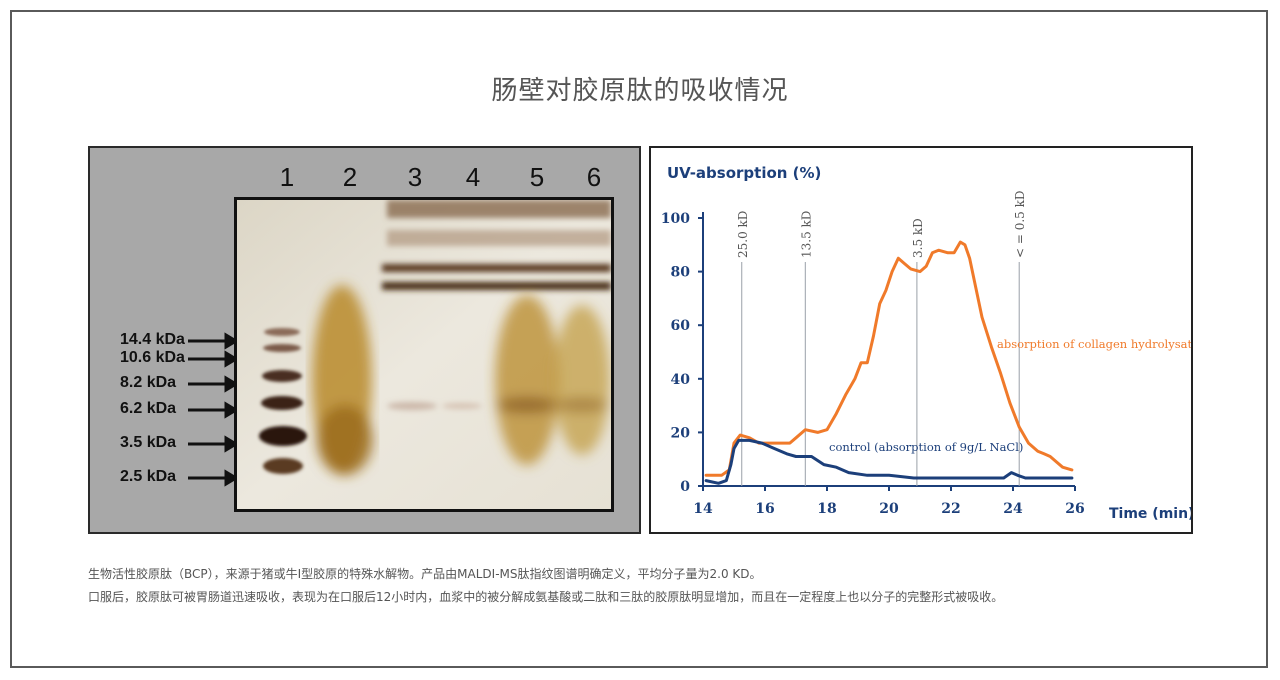 The image size is (1280, 680). Describe the element at coordinates (889, 509) in the screenshot. I see `x-tick-label: 20` at that location.